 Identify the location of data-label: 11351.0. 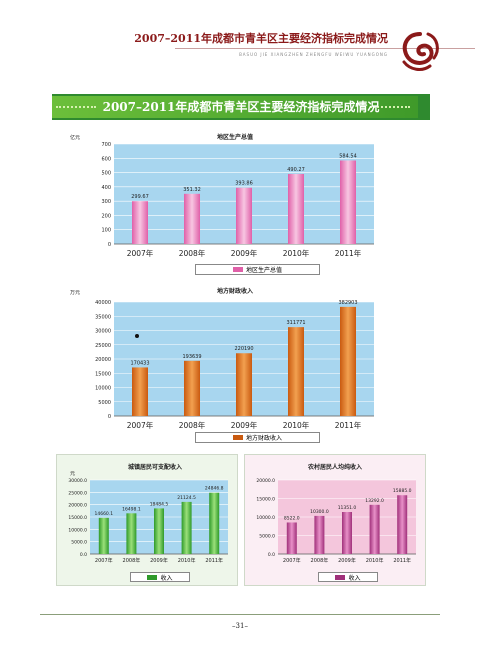
(347, 508).